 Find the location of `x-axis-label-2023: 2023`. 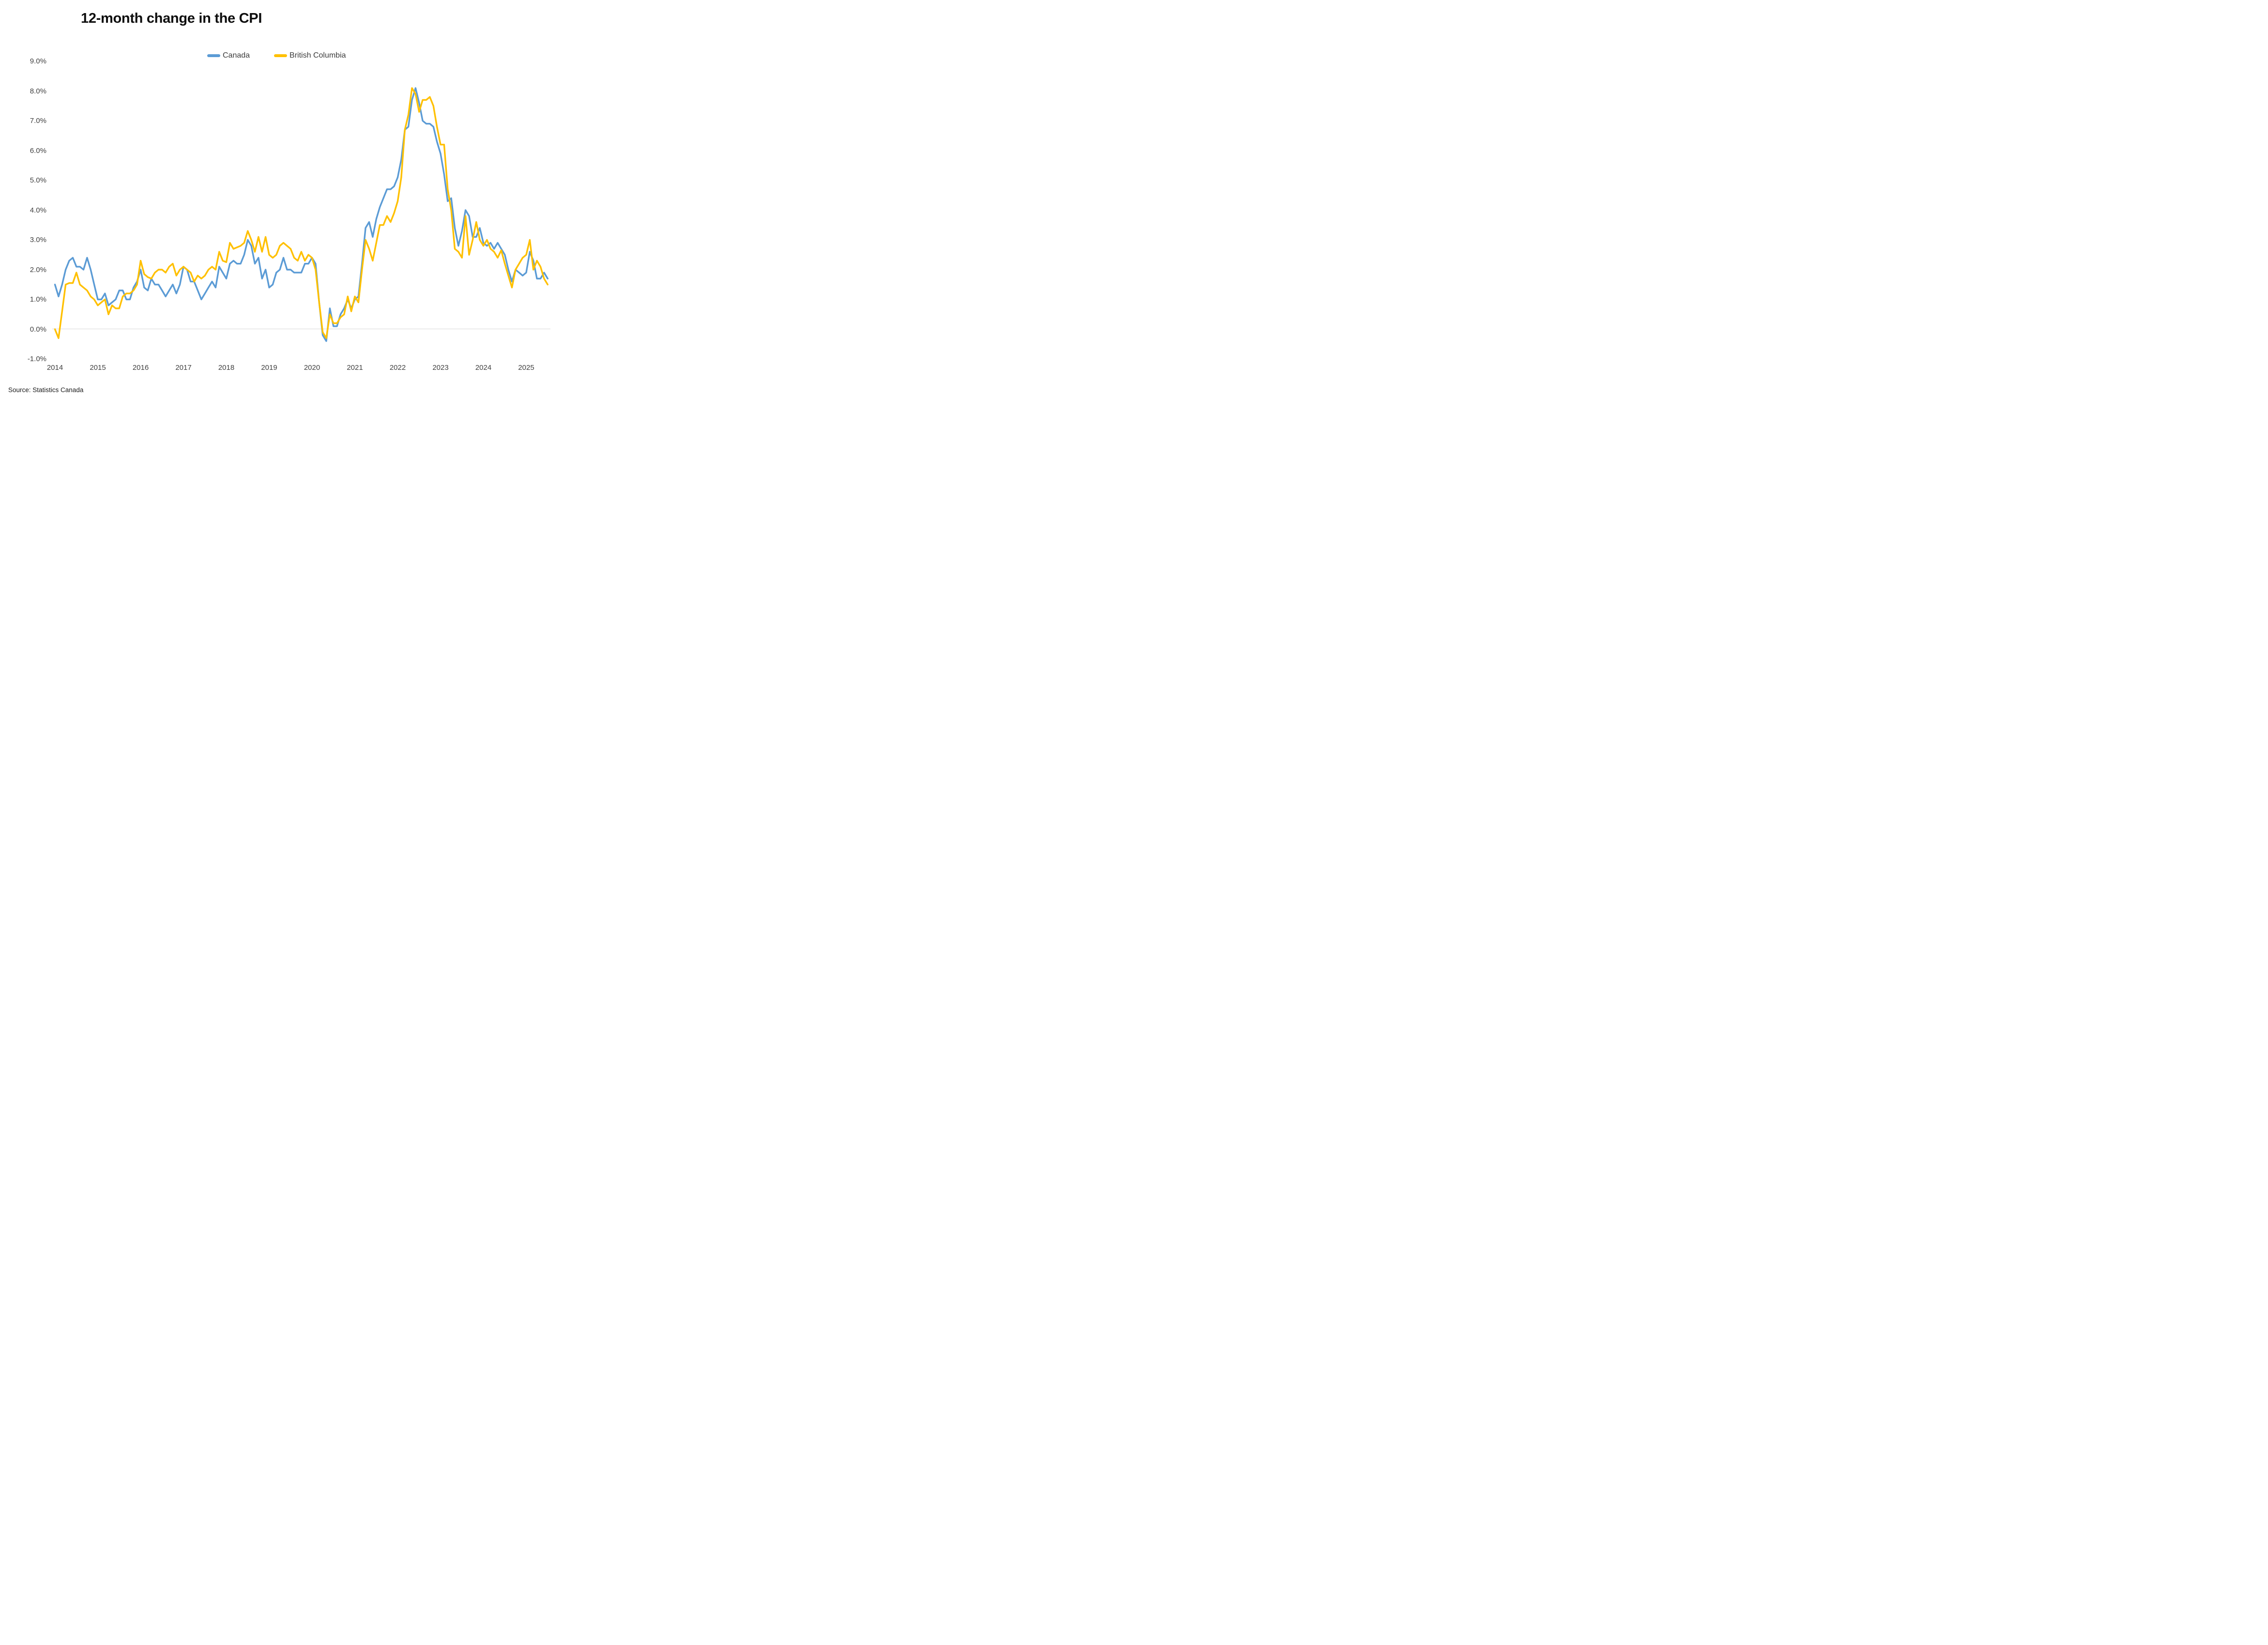

x-axis-label-2023: 2023 is located at coordinates (440, 368).